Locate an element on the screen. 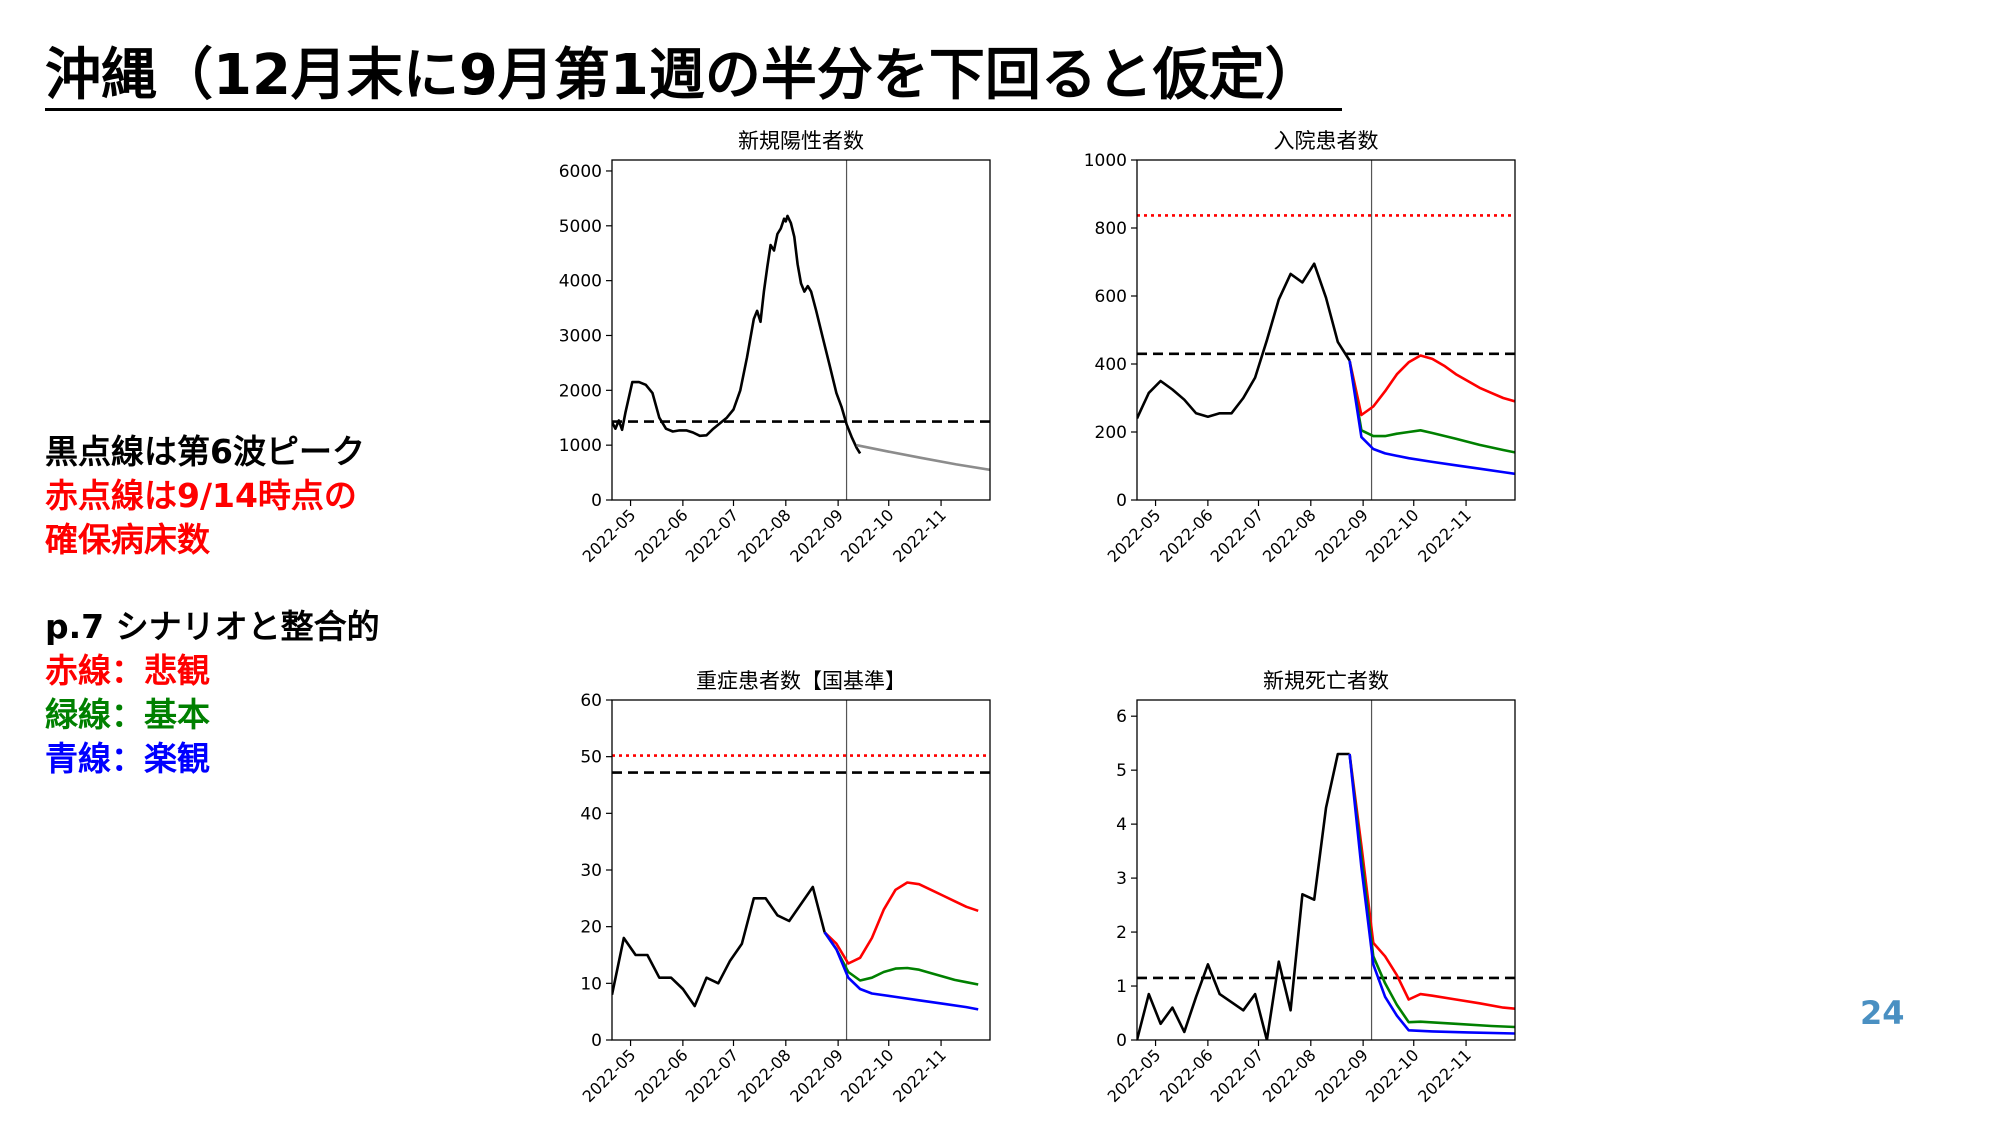  page-number: 24 is located at coordinates (1882, 1013).